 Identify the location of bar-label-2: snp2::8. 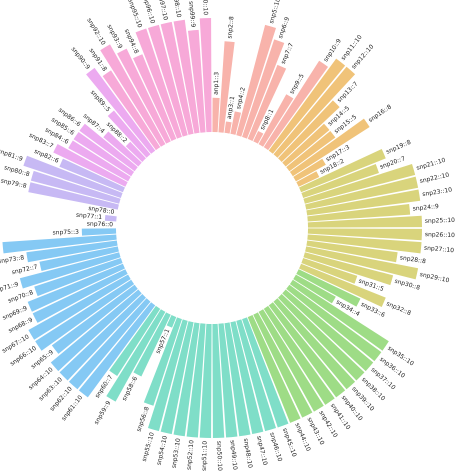
(230, 27).